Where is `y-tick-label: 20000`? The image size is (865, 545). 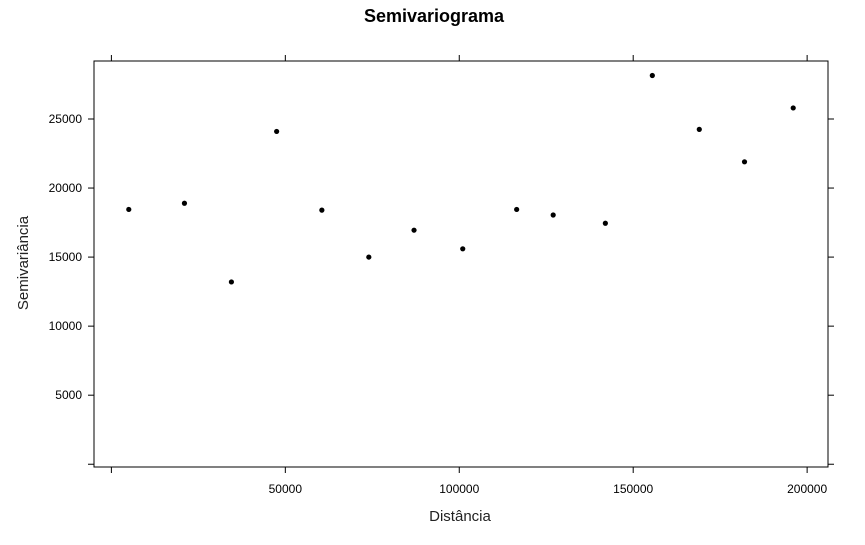 y-tick-label: 20000 is located at coordinates (66, 188).